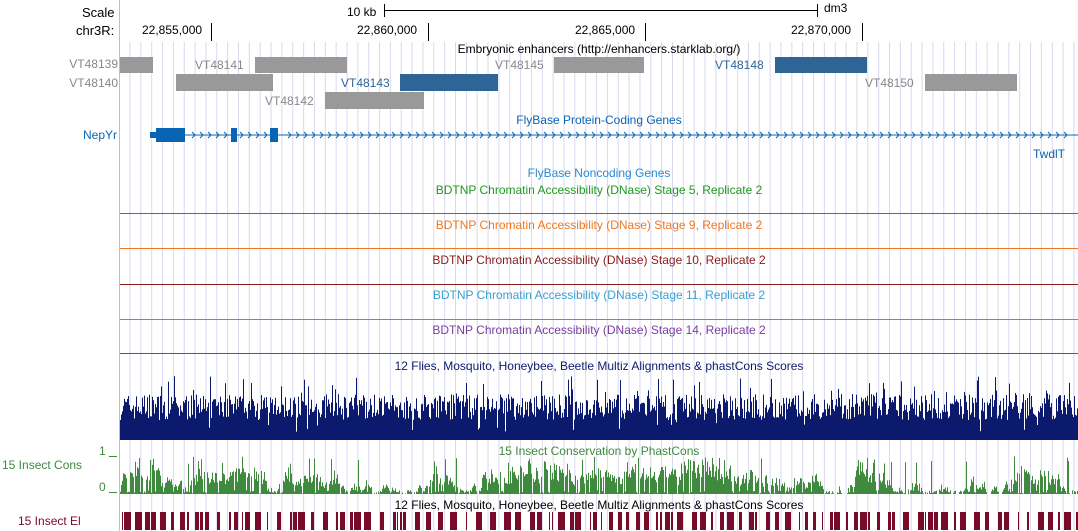  Describe the element at coordinates (629, 135) in the screenshot. I see `intron-strand-arrows` at that location.